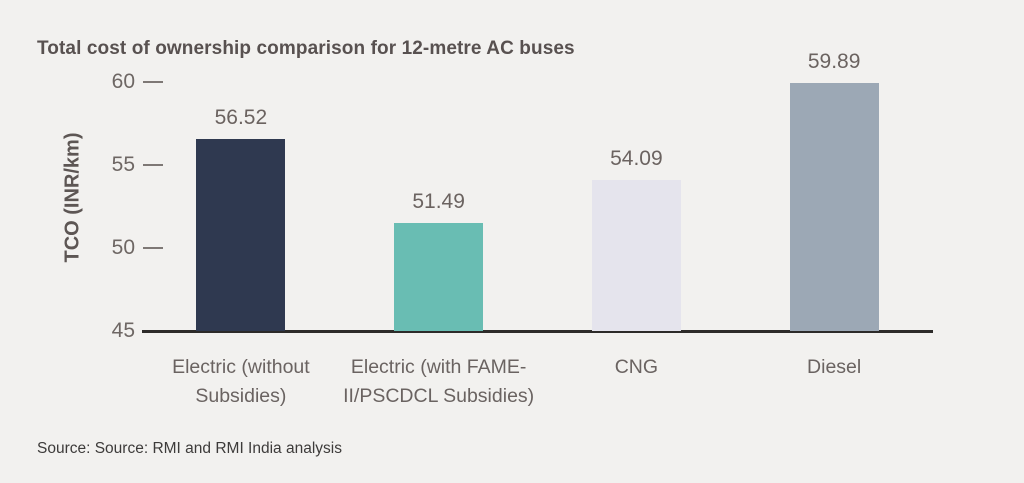 This screenshot has height=483, width=1024. Describe the element at coordinates (123, 164) in the screenshot. I see `y-tick-label: 55` at that location.